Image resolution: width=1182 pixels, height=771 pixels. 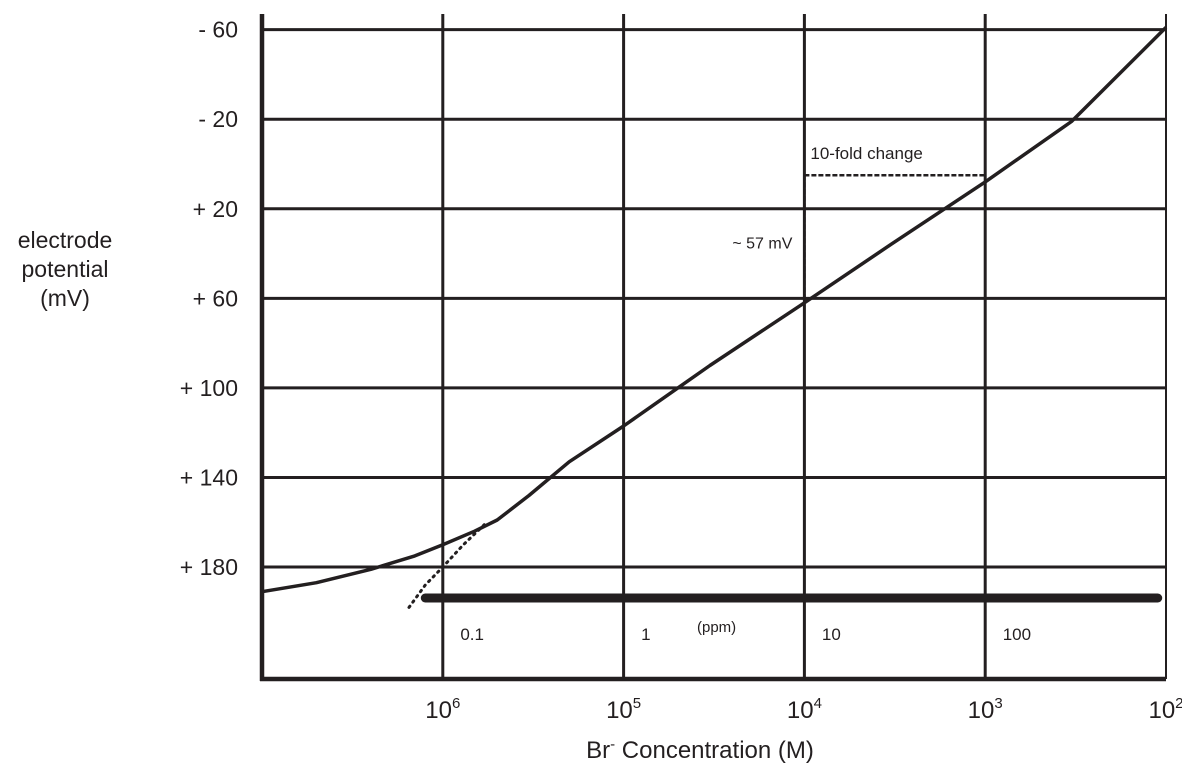 I want to click on x-tick-label: 10⁴, so click(x=804, y=709).